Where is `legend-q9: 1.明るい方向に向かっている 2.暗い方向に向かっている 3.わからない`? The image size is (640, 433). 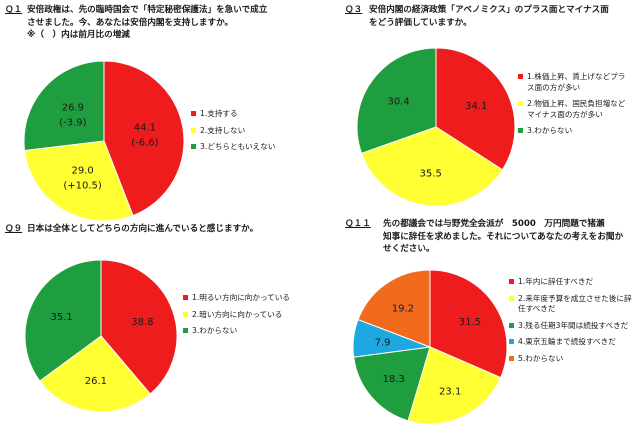 legend-q9: 1.明るい方向に向かっている 2.暗い方向に向かっている 3.わからない is located at coordinates (250, 318).